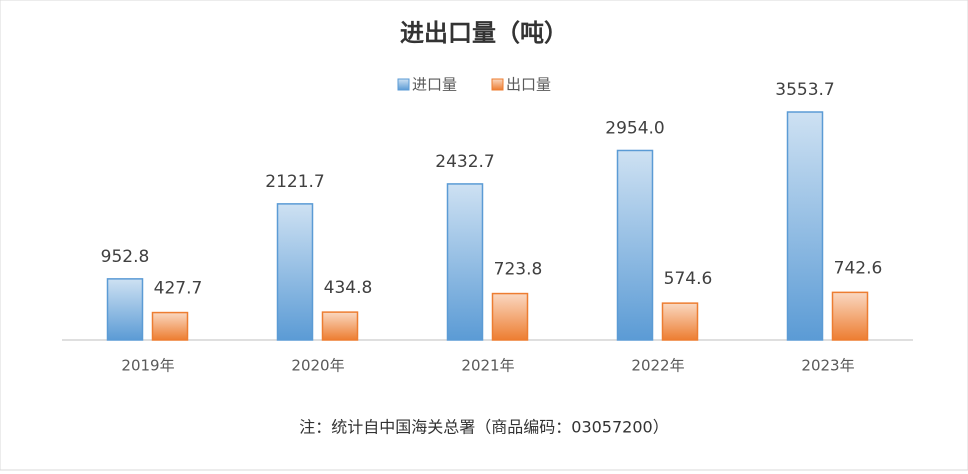  I want to click on value-label: 723.8, so click(518, 270).